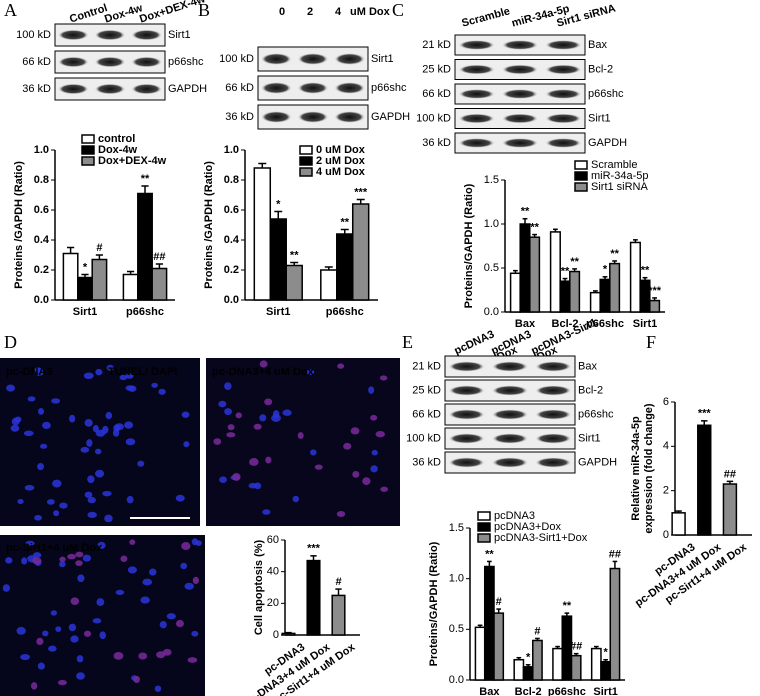 This screenshot has width=760, height=696. I want to click on y-tick-label: 1.0, so click(491, 224).